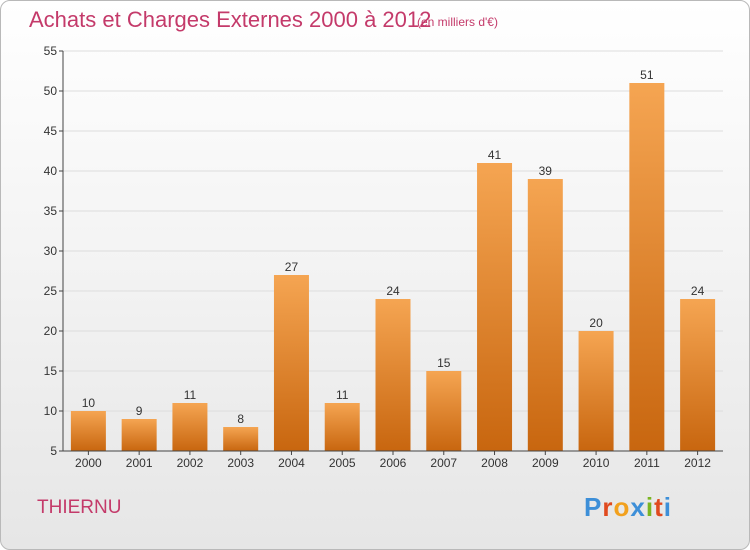 The image size is (750, 550). I want to click on x-tick-label-2007: 2007, so click(443, 463).